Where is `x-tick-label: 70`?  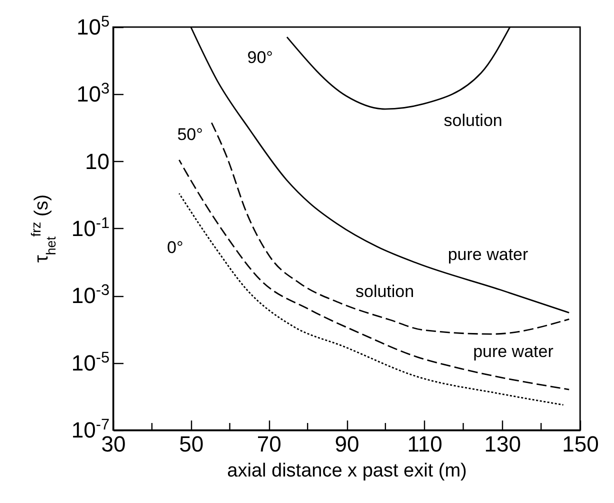
x-tick-label: 70 is located at coordinates (269, 444).